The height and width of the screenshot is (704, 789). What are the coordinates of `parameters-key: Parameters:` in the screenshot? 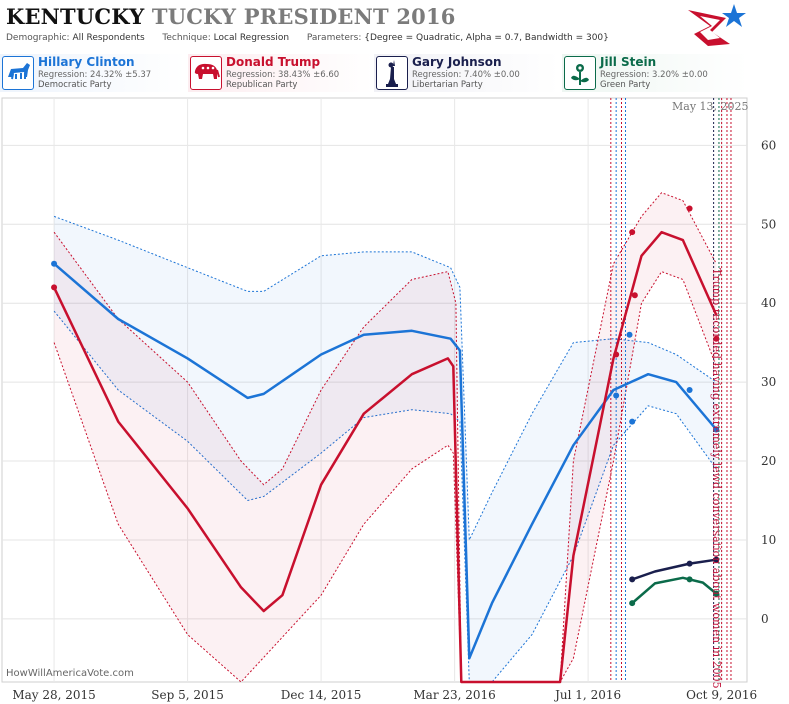 It's located at (334, 38).